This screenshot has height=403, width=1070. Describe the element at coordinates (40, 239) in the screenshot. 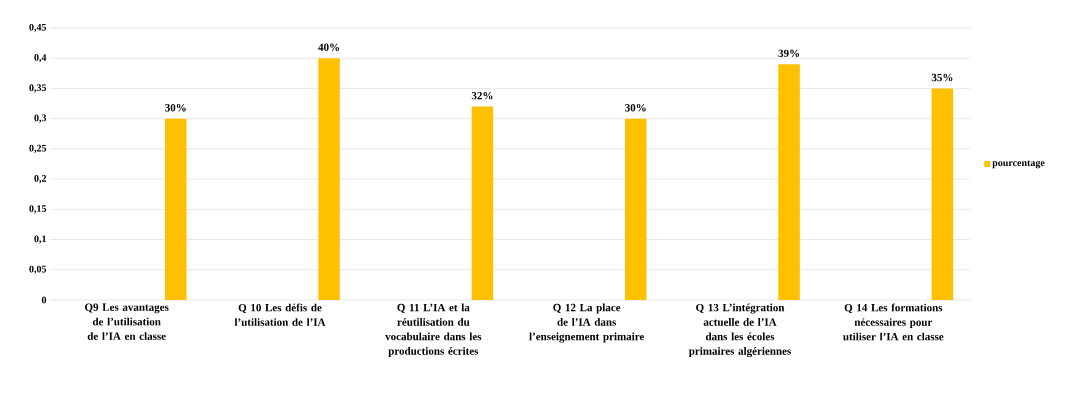

I see `y-tick-label: 0,1` at that location.